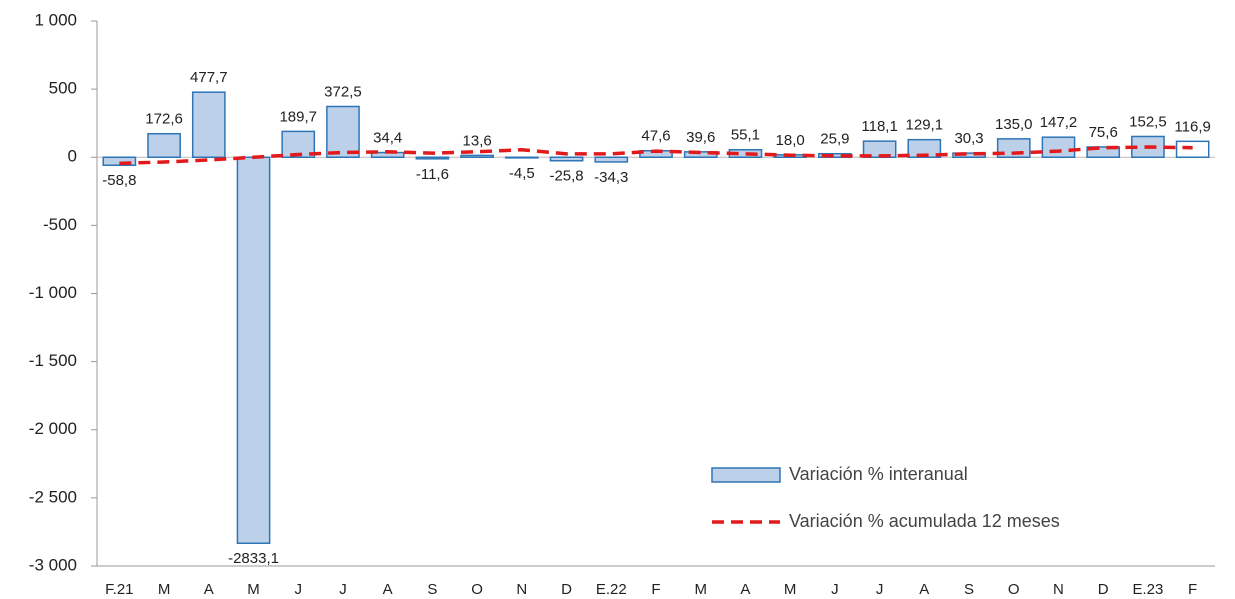  Describe the element at coordinates (1148, 121) in the screenshot. I see `data-label: 152,5` at that location.